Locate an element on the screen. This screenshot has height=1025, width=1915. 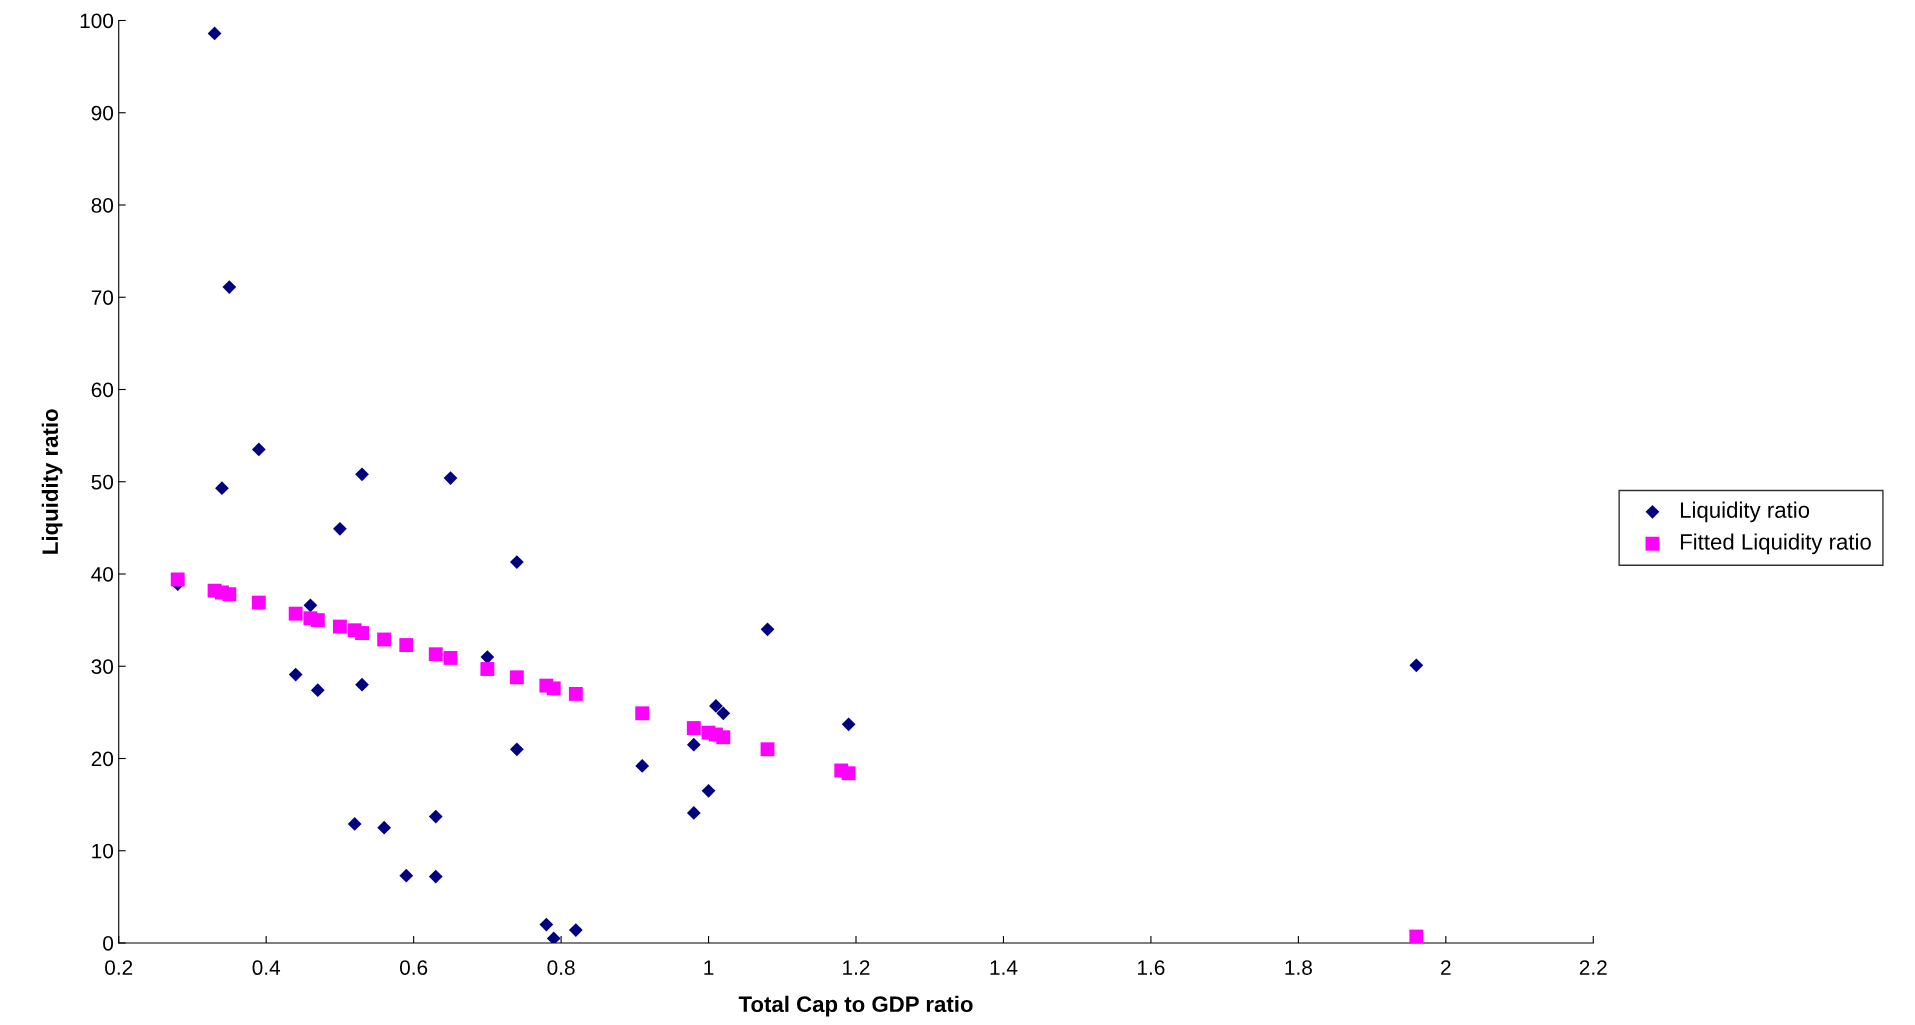
x-tick-label: 2 is located at coordinates (1446, 967).